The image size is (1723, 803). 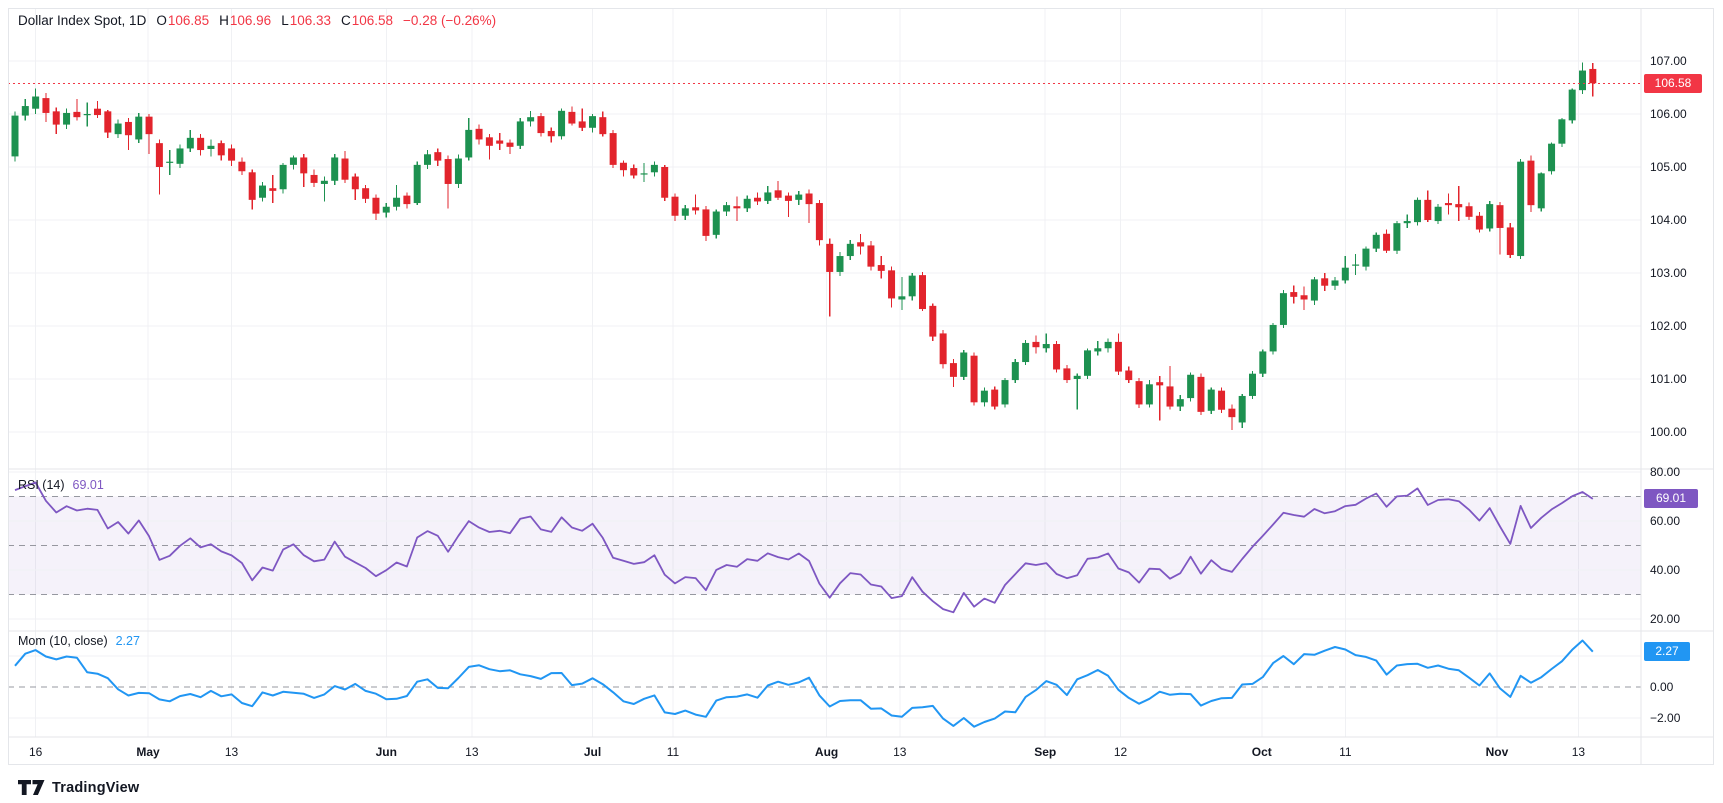 I want to click on mom-legend: Mom (10, close) 2.27, so click(x=79, y=641).